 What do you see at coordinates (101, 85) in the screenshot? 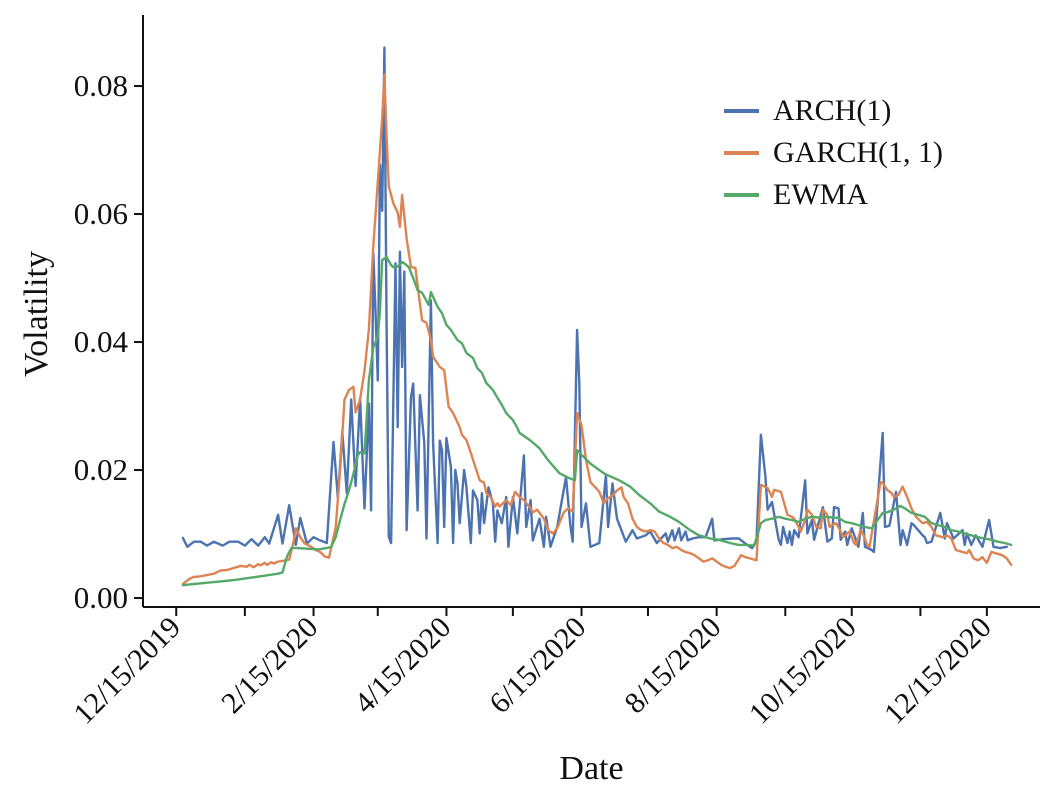
I see `y-tick-label: 0.08` at bounding box center [101, 85].